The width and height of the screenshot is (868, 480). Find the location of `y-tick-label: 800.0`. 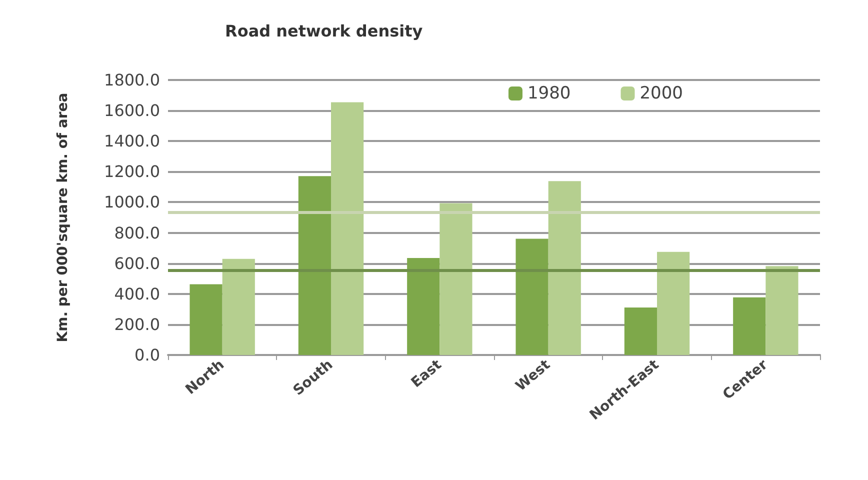

y-tick-label: 800.0 is located at coordinates (137, 232).